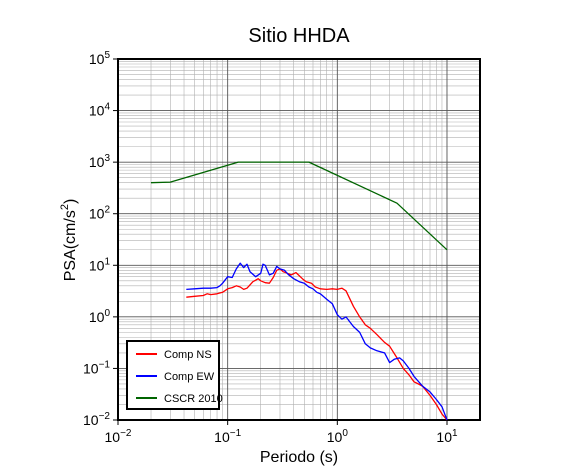  I want to click on x-tick-label: 10¹, so click(447, 436).